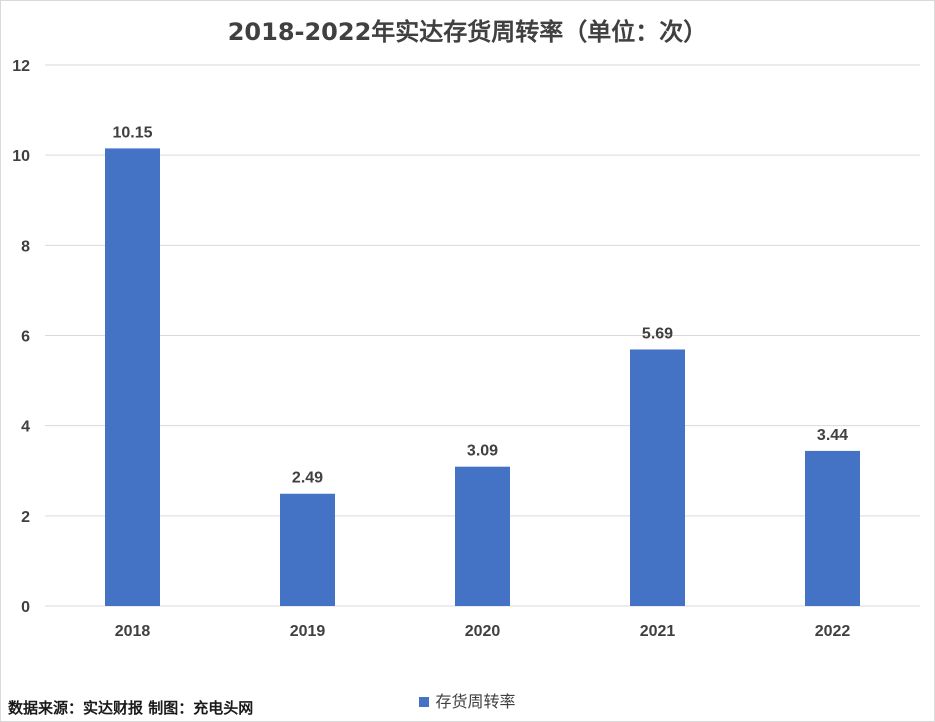  What do you see at coordinates (21, 66) in the screenshot?
I see `y-tick-label: 12` at bounding box center [21, 66].